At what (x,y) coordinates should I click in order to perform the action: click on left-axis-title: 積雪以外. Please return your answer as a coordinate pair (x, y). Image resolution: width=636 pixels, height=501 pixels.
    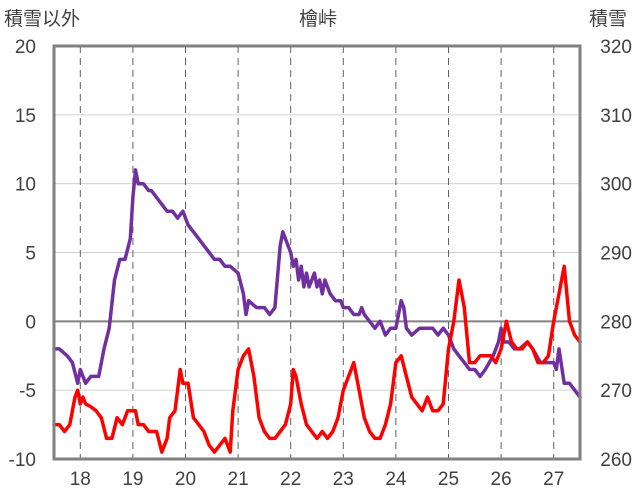
    Looking at the image, I should click on (42, 19).